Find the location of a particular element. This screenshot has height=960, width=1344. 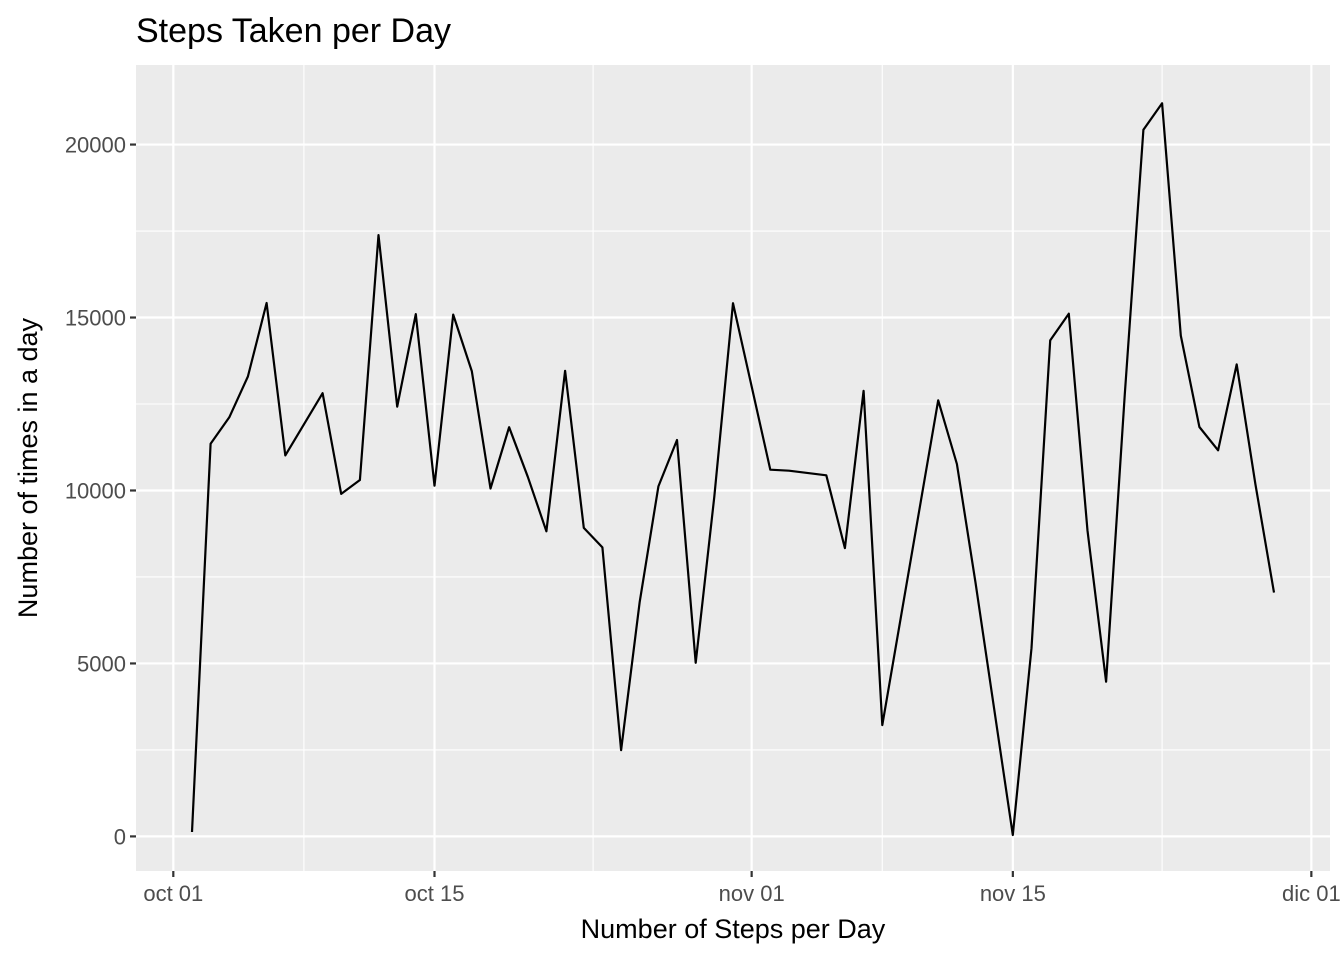

y-tick-label: 10000 is located at coordinates (95, 490).